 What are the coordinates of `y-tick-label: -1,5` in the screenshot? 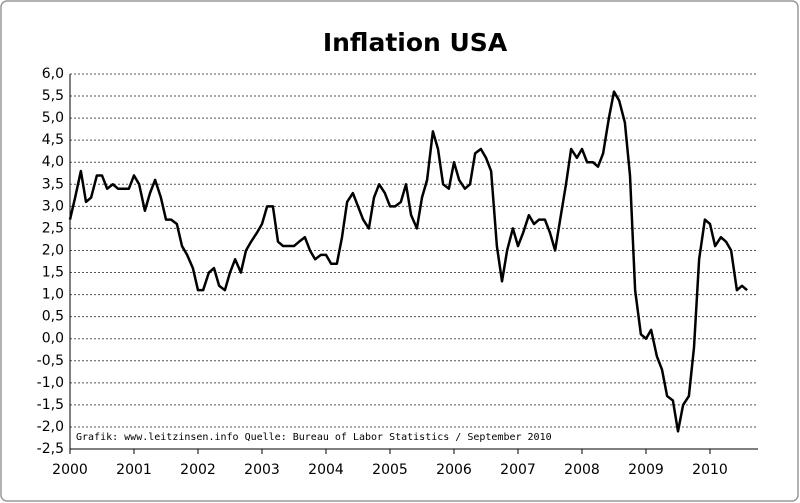 It's located at (50, 405).